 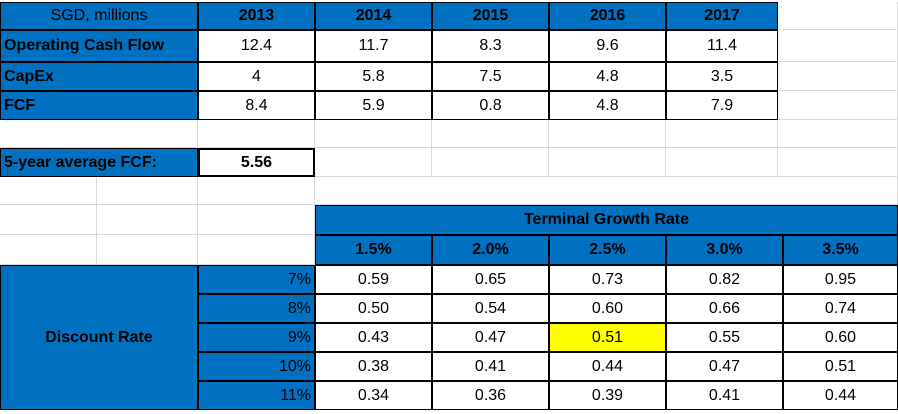 I want to click on sensitivity-cell: 0.95, so click(x=840, y=279).